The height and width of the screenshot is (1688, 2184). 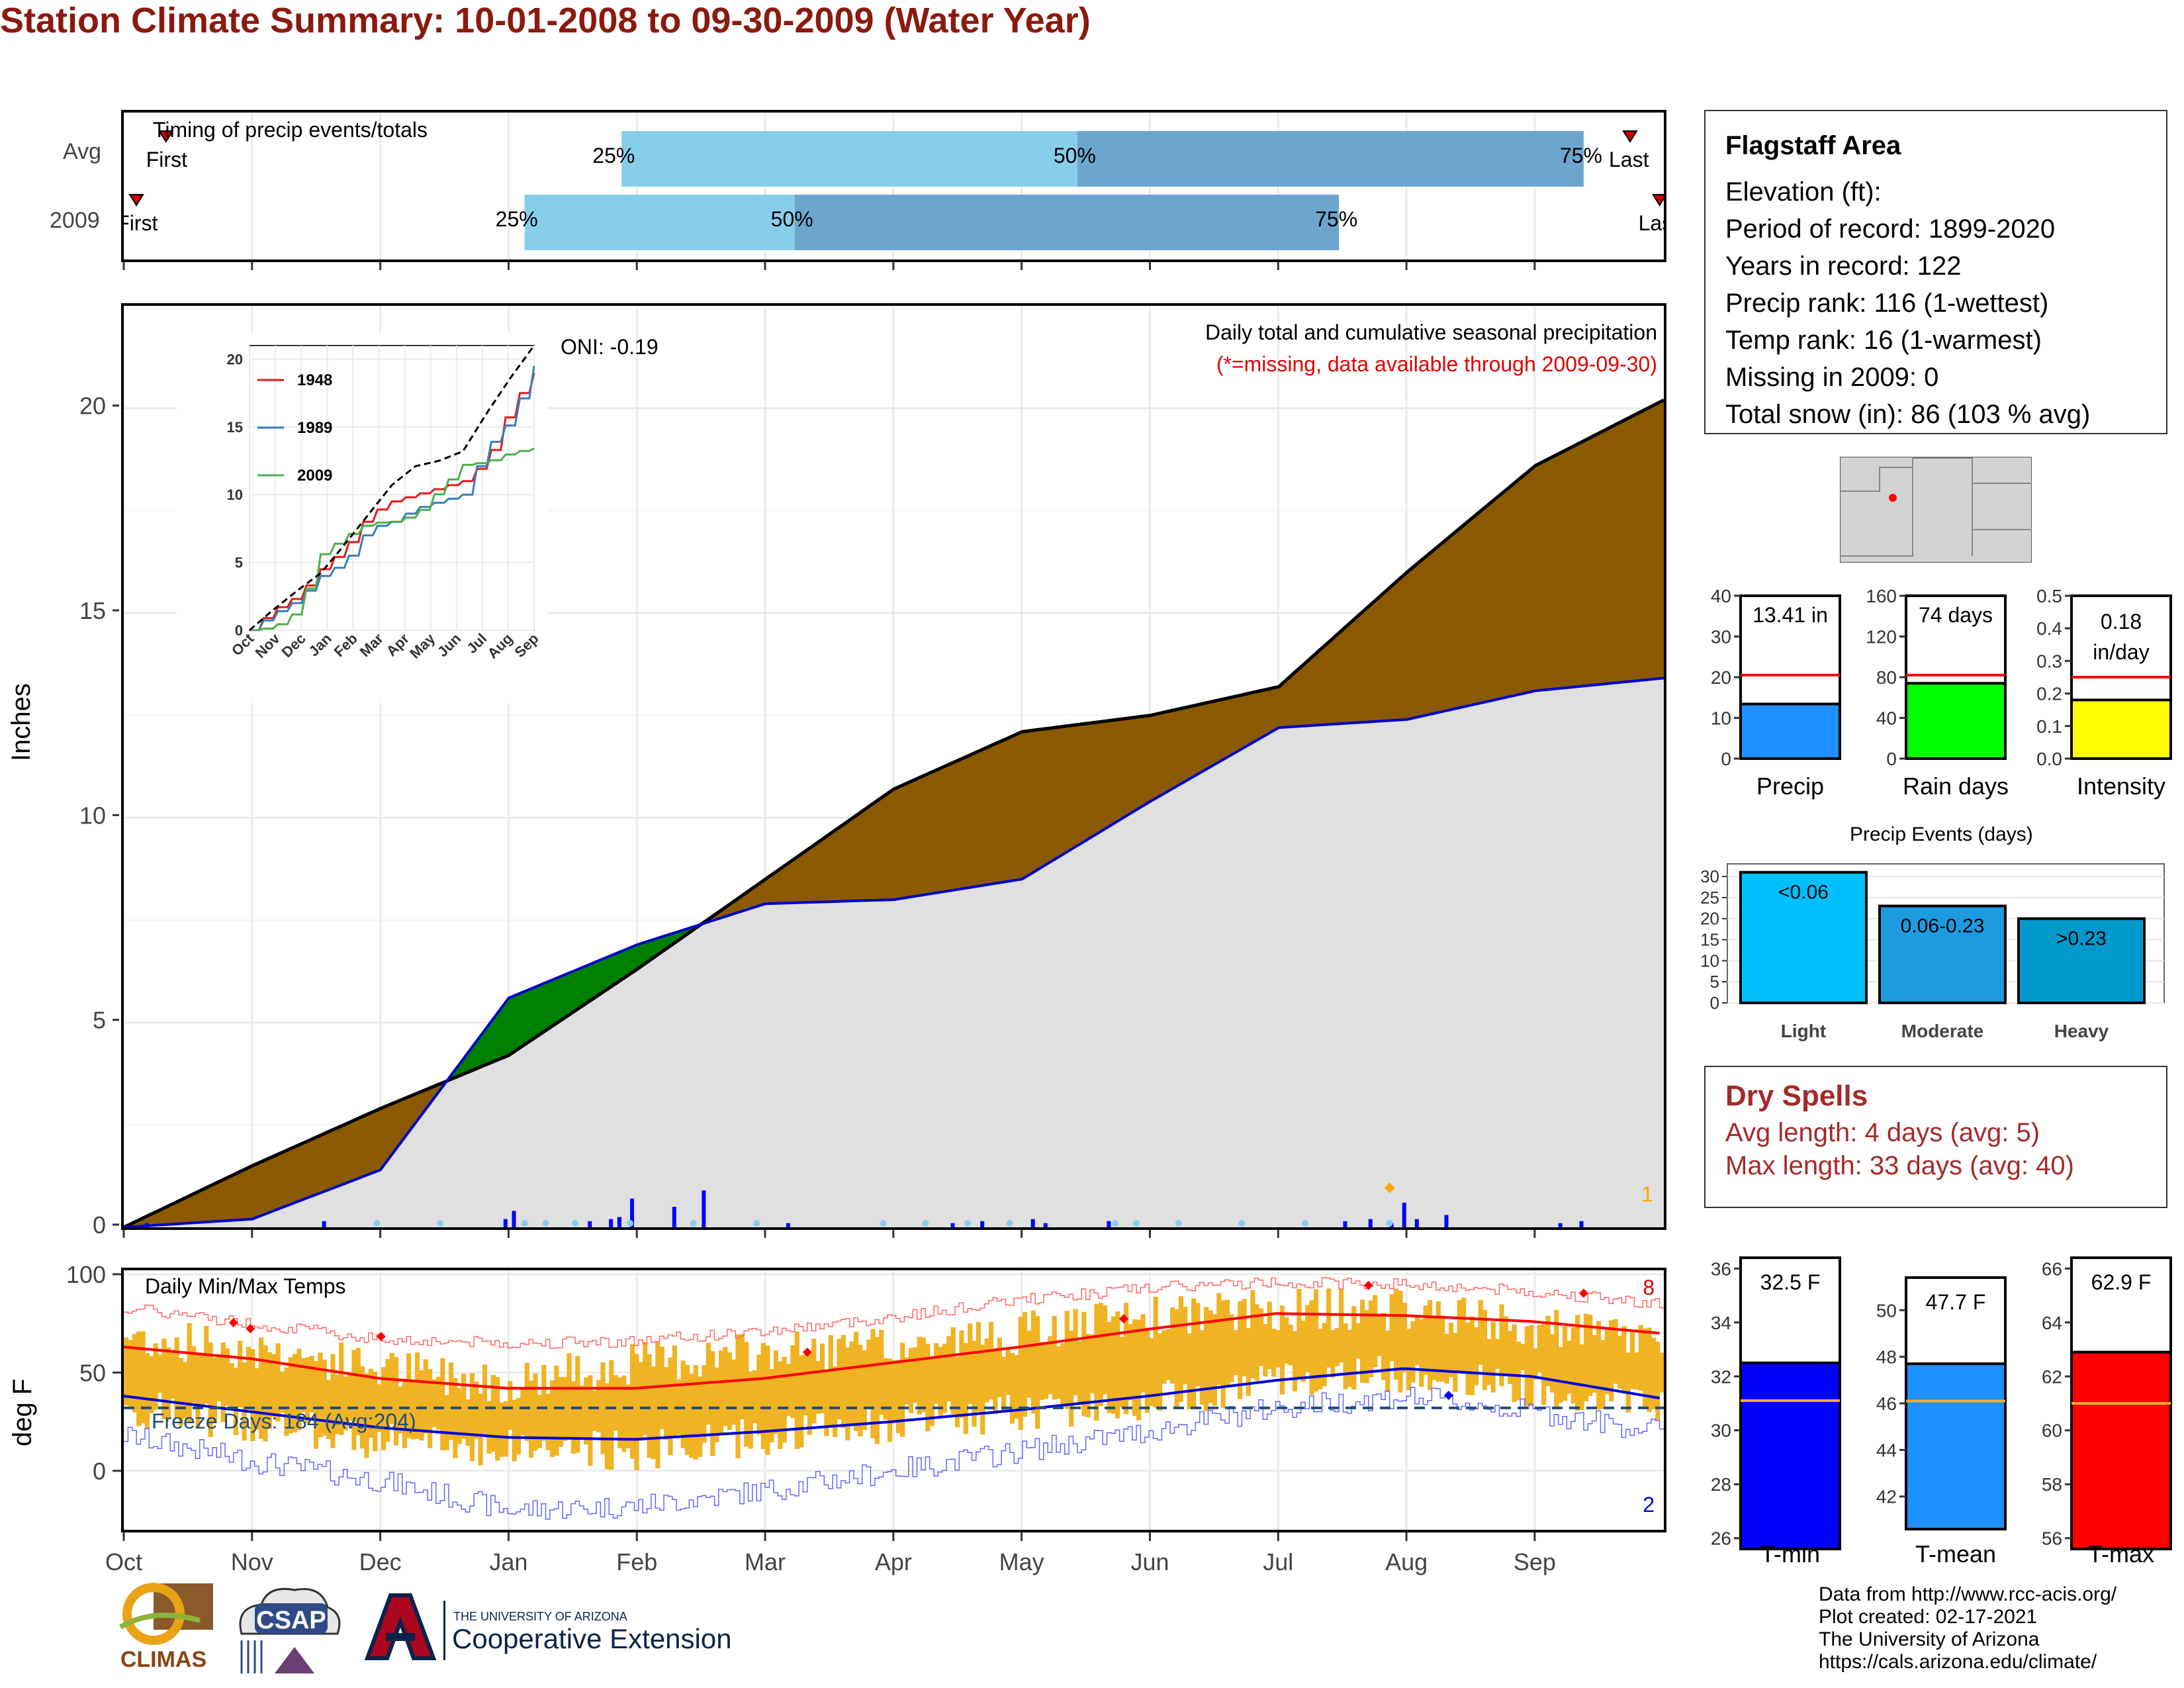 I want to click on temp-chart, so click(x=894, y=1400).